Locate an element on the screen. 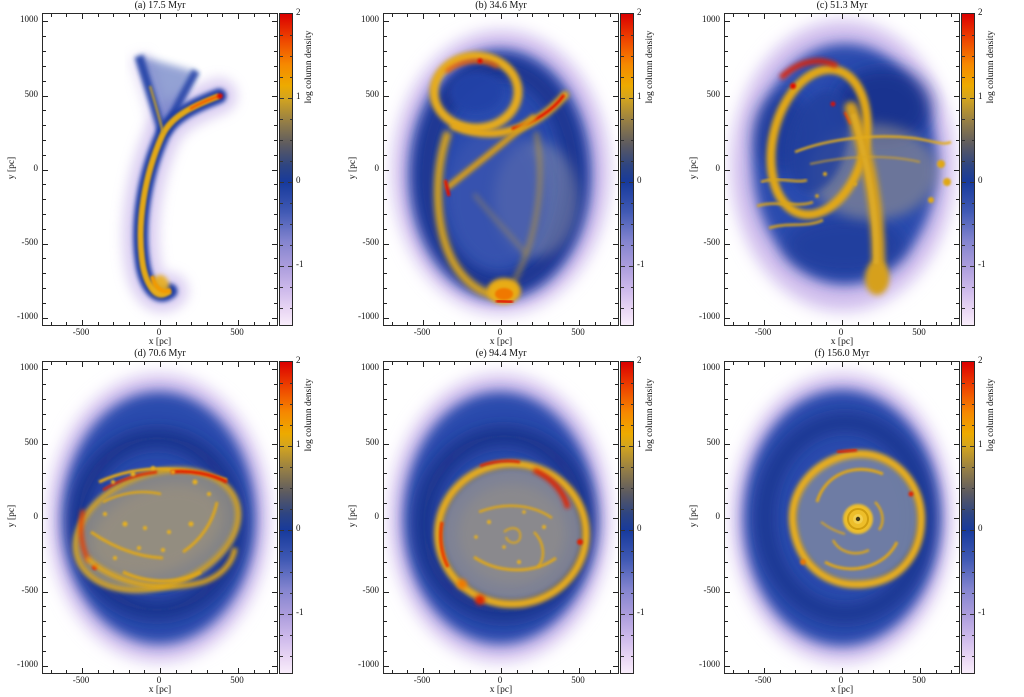 This screenshot has width=1024, height=697. y-tick-label: 500 is located at coordinates (372, 93).